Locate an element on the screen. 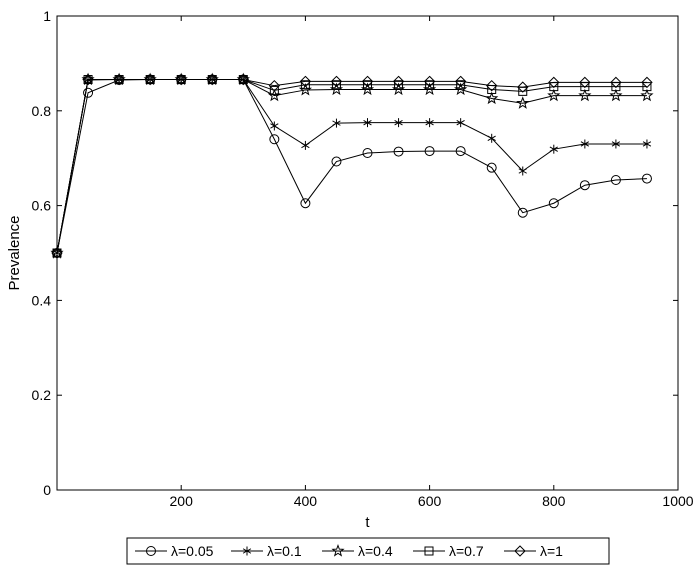  legend-label: λ=1 is located at coordinates (551, 551).